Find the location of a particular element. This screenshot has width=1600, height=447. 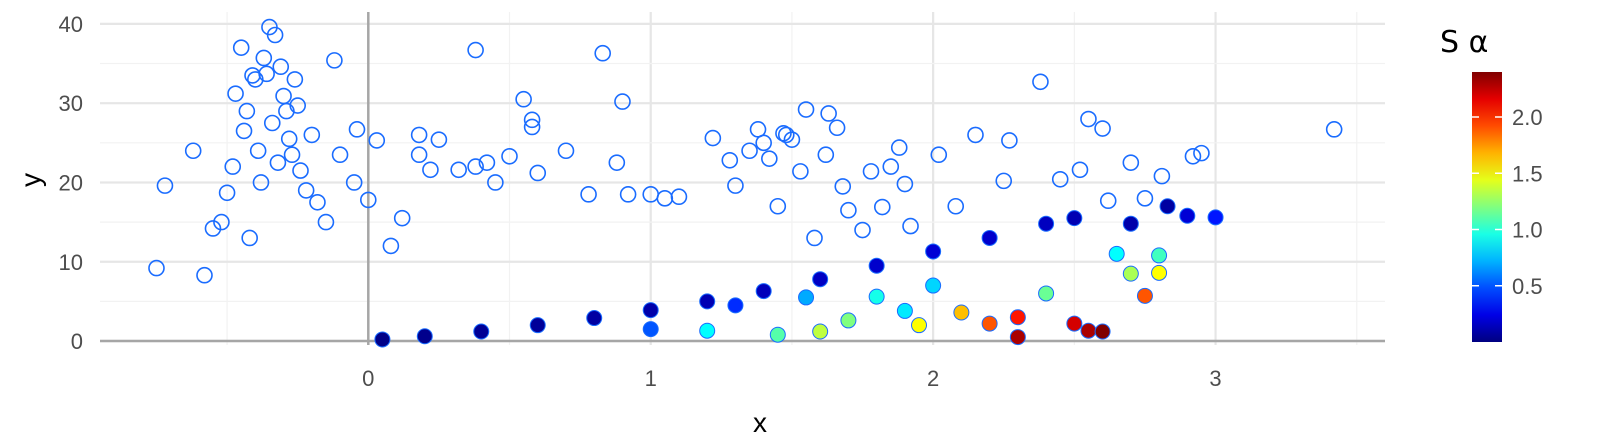

y-tick-label: 30 is located at coordinates (71, 103).